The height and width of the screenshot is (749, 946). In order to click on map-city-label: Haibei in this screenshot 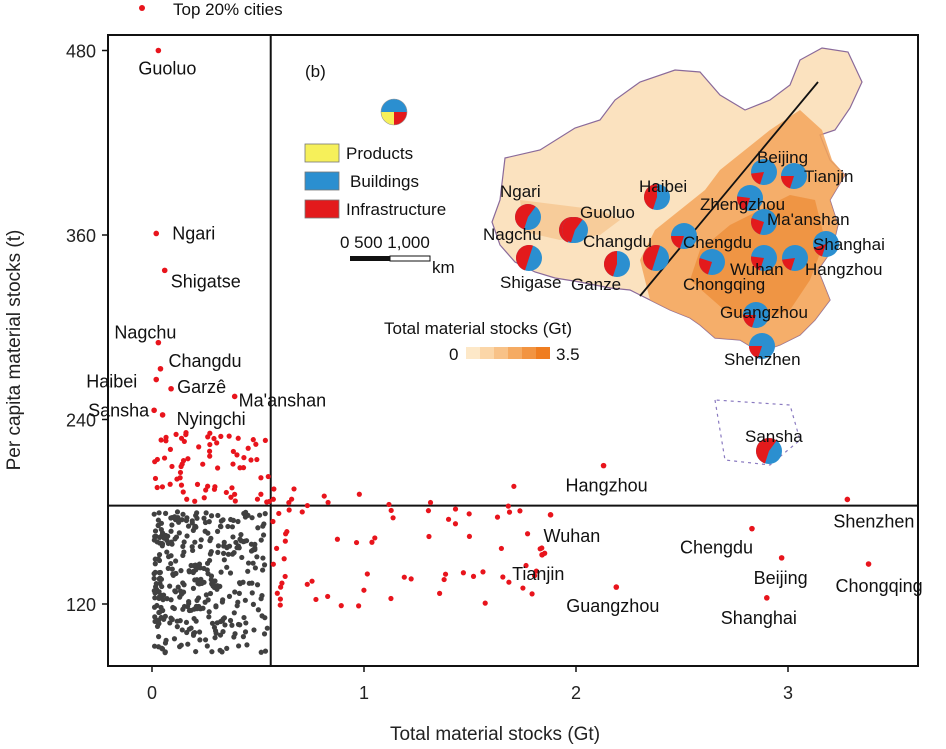, I will do `click(663, 186)`.